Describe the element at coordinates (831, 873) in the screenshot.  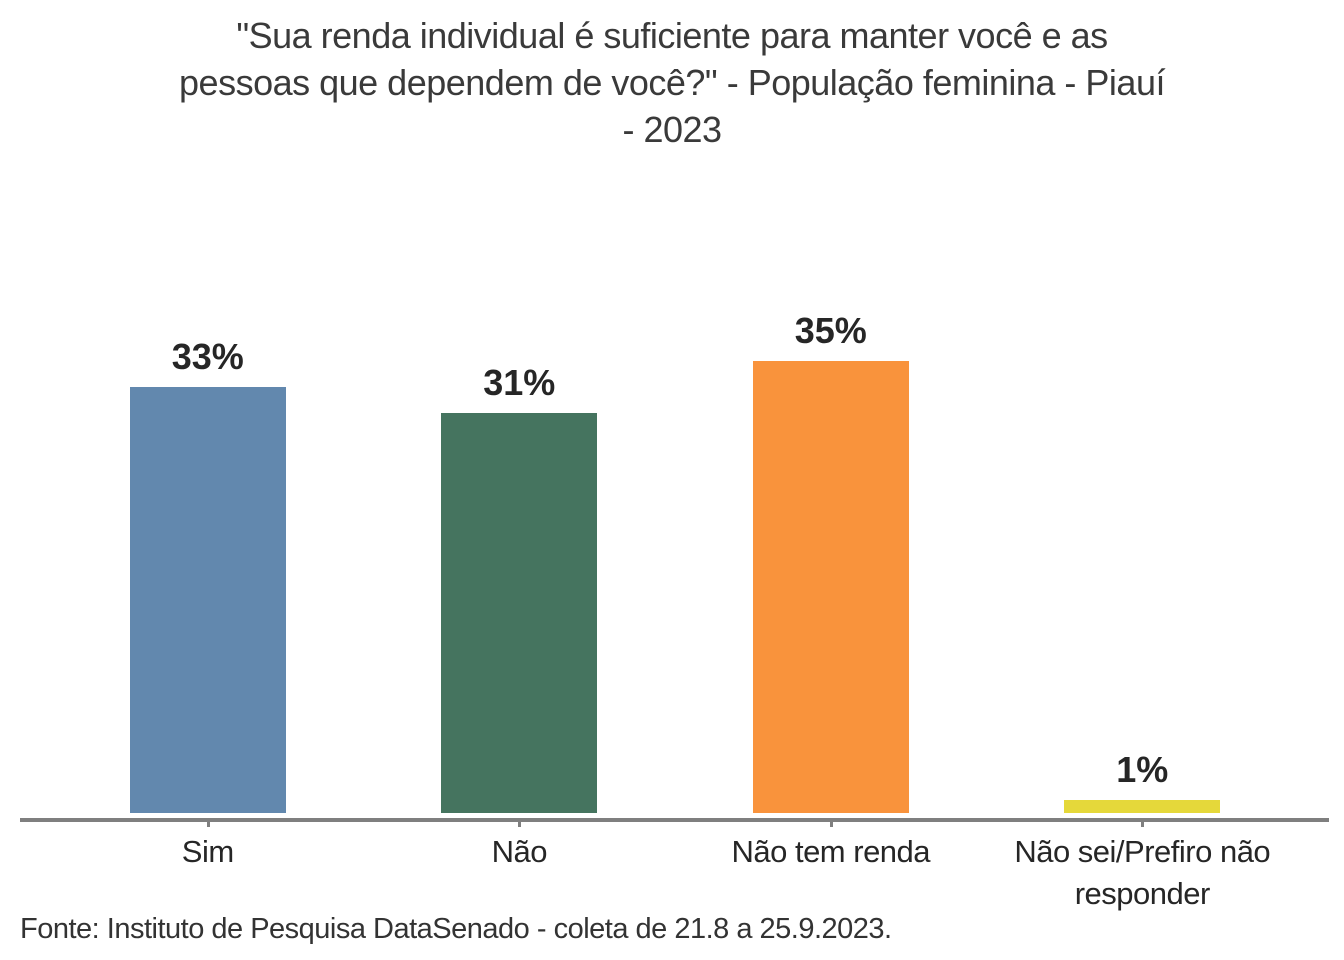
I see `category-label: Não tem renda` at that location.